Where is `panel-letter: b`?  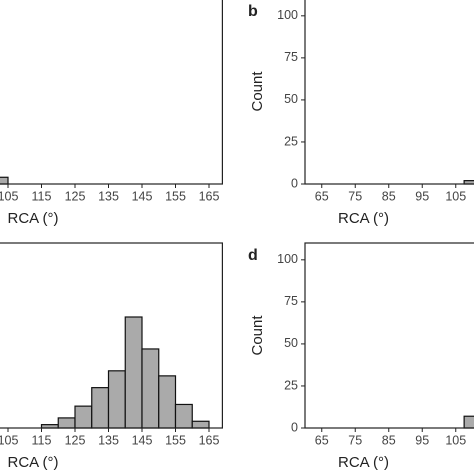
panel-letter: b is located at coordinates (253, 11).